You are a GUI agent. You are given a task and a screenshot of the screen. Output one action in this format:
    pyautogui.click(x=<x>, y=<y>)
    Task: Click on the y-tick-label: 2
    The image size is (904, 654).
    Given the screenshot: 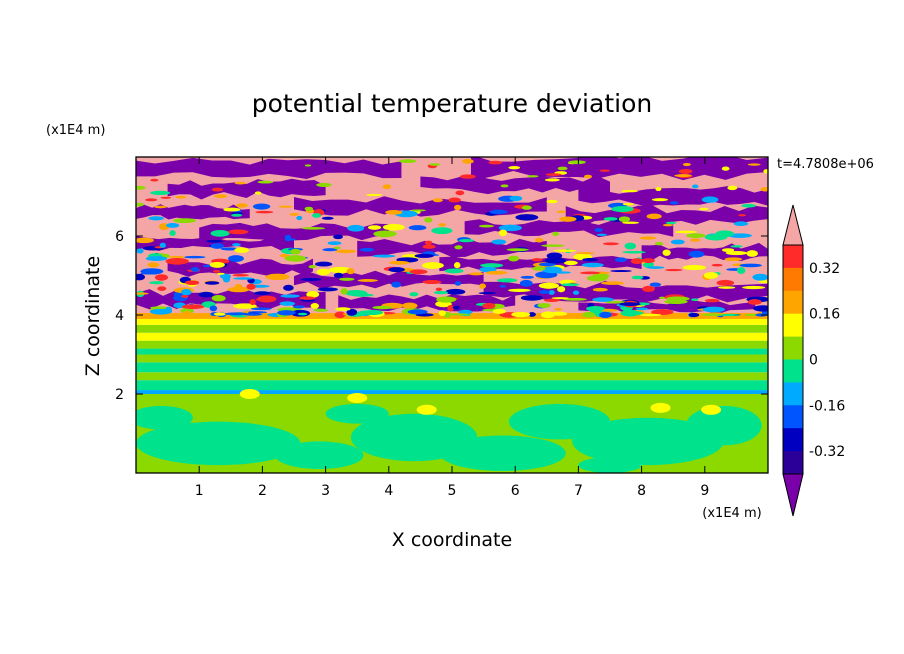 What is the action you would take?
    pyautogui.click(x=119, y=395)
    